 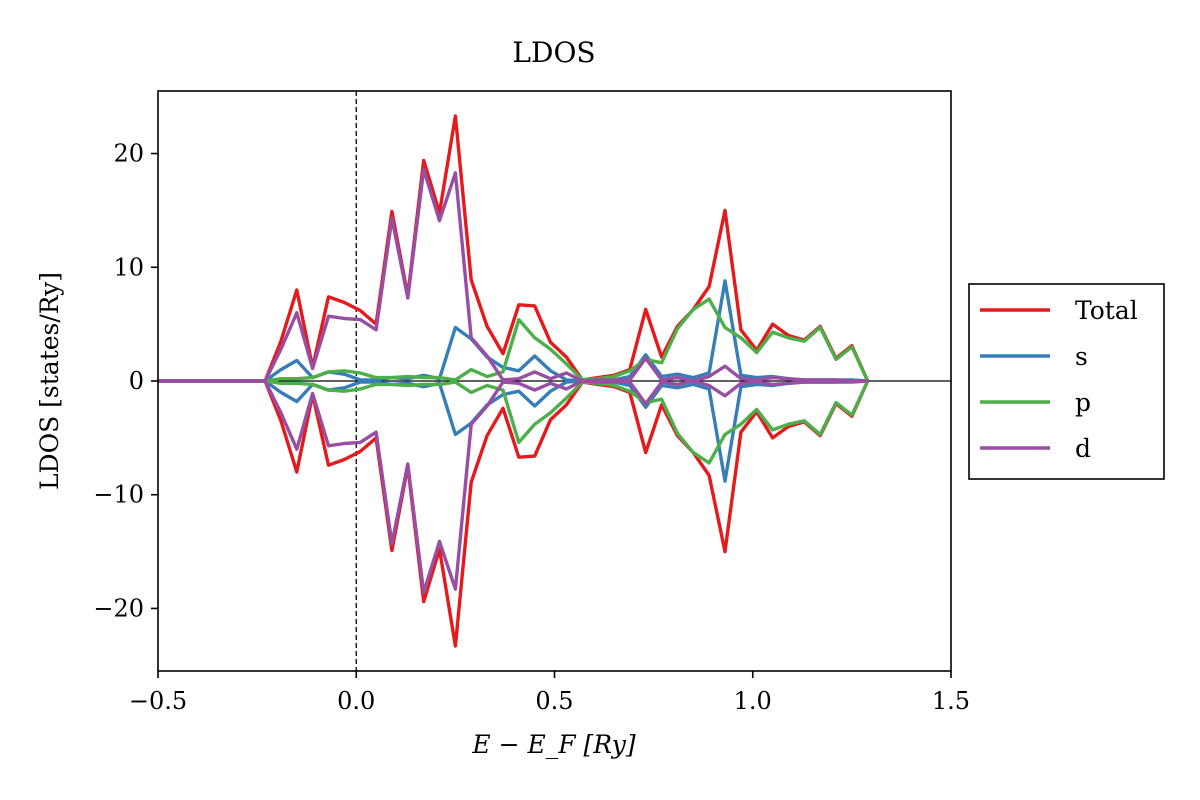 What do you see at coordinates (514, 422) in the screenshot?
I see `series-line-p-down` at bounding box center [514, 422].